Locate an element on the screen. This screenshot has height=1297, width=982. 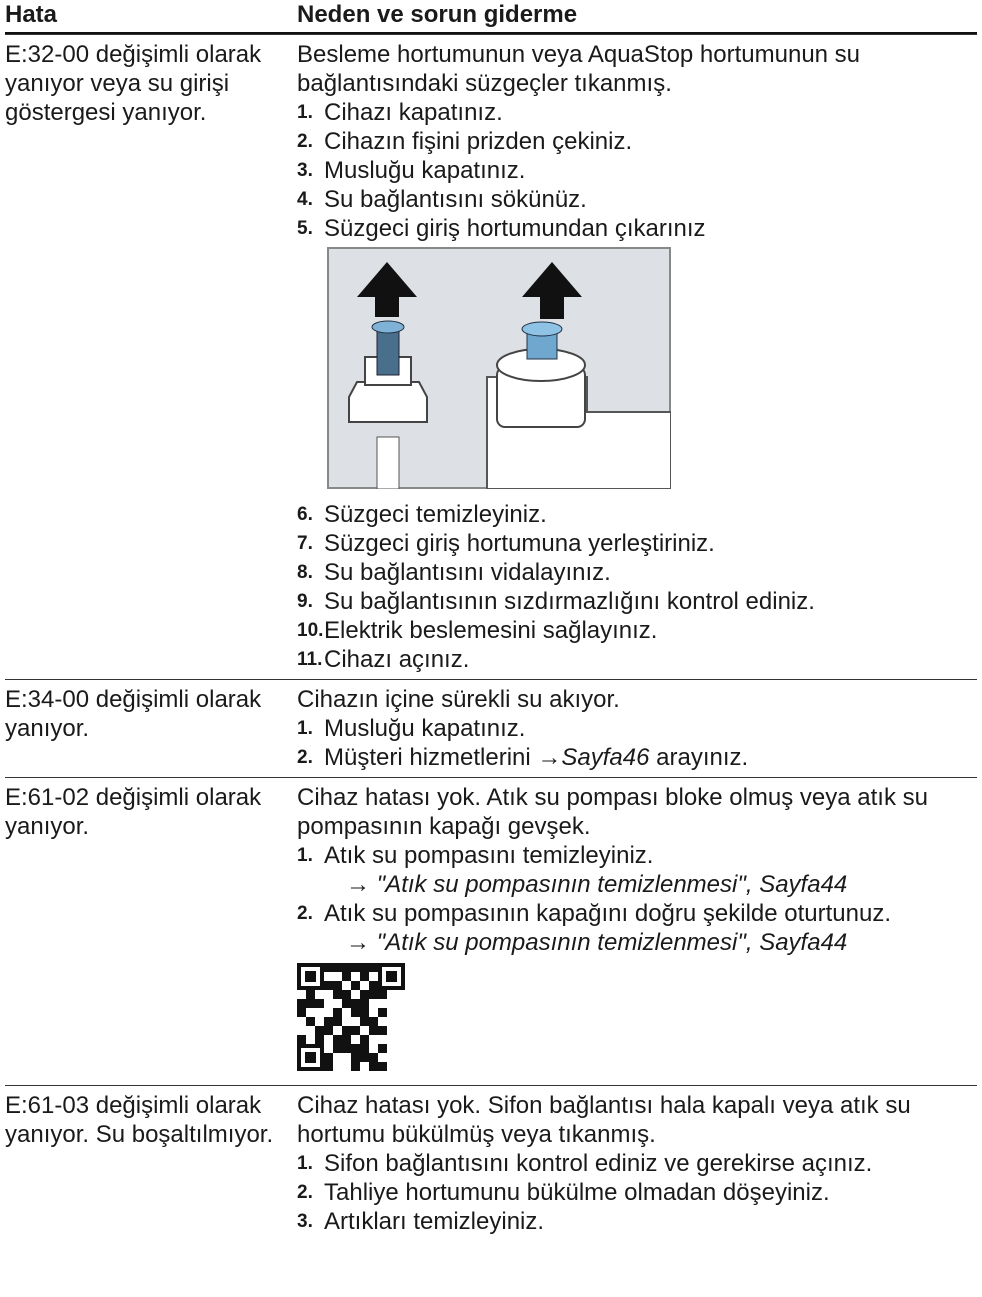
page-link: →Sayfa46 is located at coordinates (593, 757).